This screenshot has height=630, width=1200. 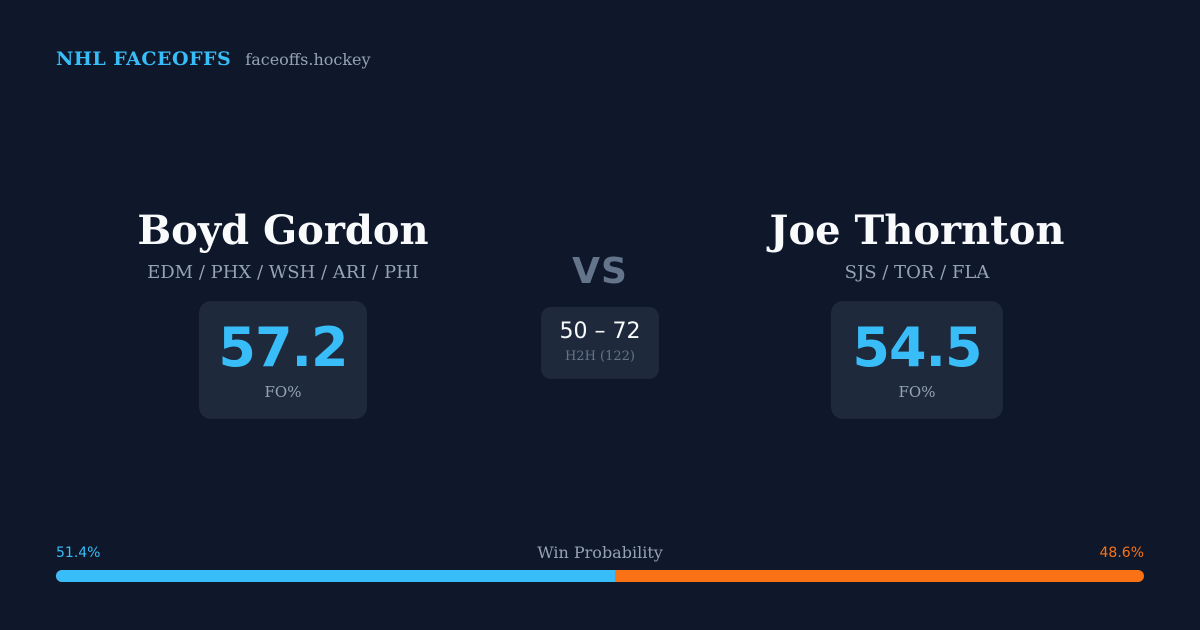 What do you see at coordinates (283, 347) in the screenshot?
I see `player-left-fo-value: 57.2` at bounding box center [283, 347].